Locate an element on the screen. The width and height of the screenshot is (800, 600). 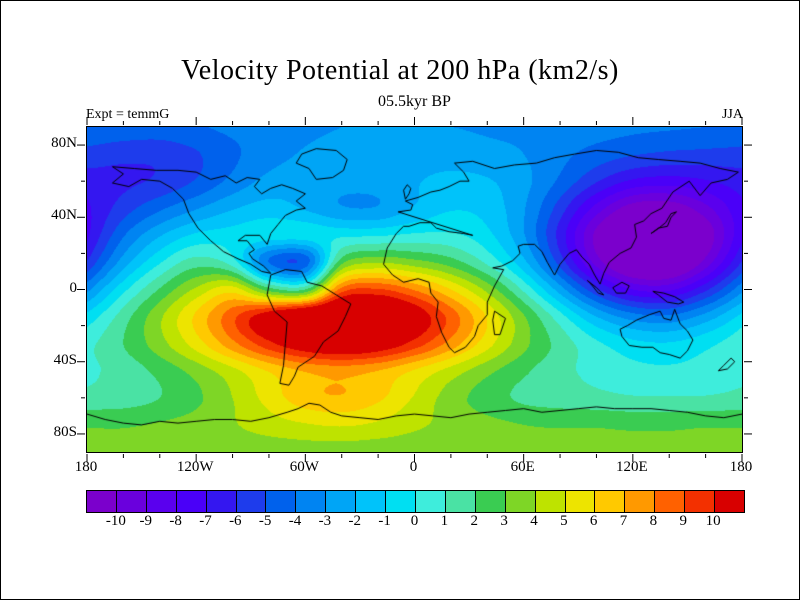
colorbar-label: 6 is located at coordinates (593, 521).